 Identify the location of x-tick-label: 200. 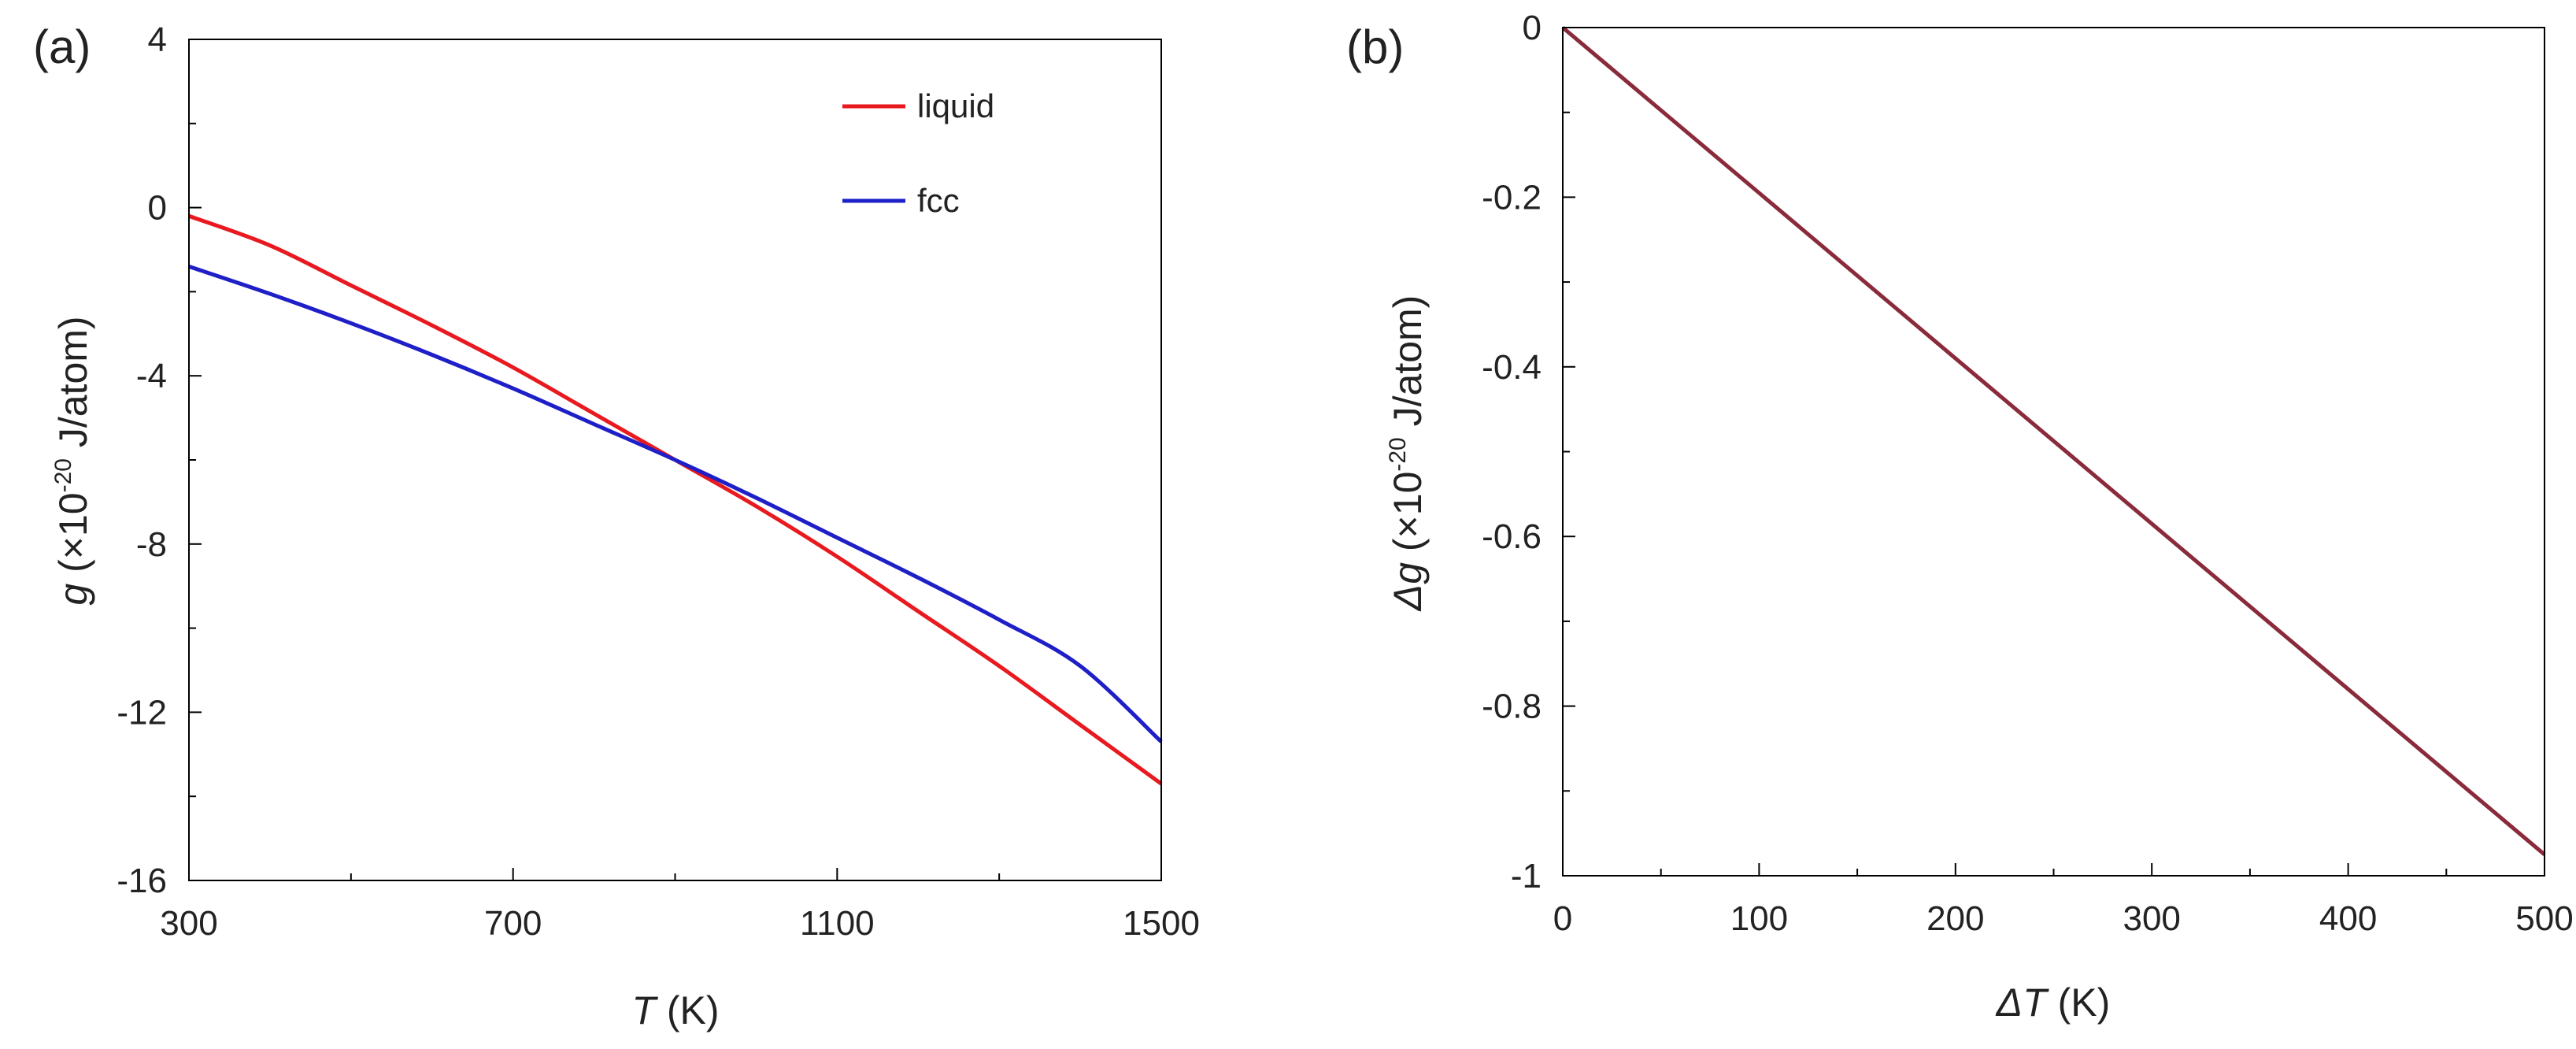
(1955, 919).